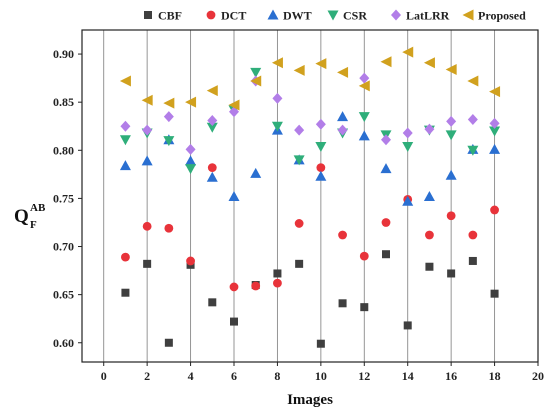 The height and width of the screenshot is (414, 550). I want to click on y-tick-label-0.70: 0.70, so click(63, 247).